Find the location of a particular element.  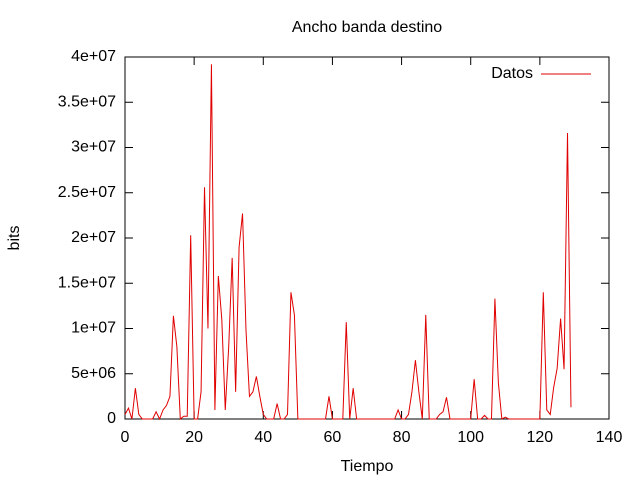

y-tick-label: 1e+07 is located at coordinates (93, 328).